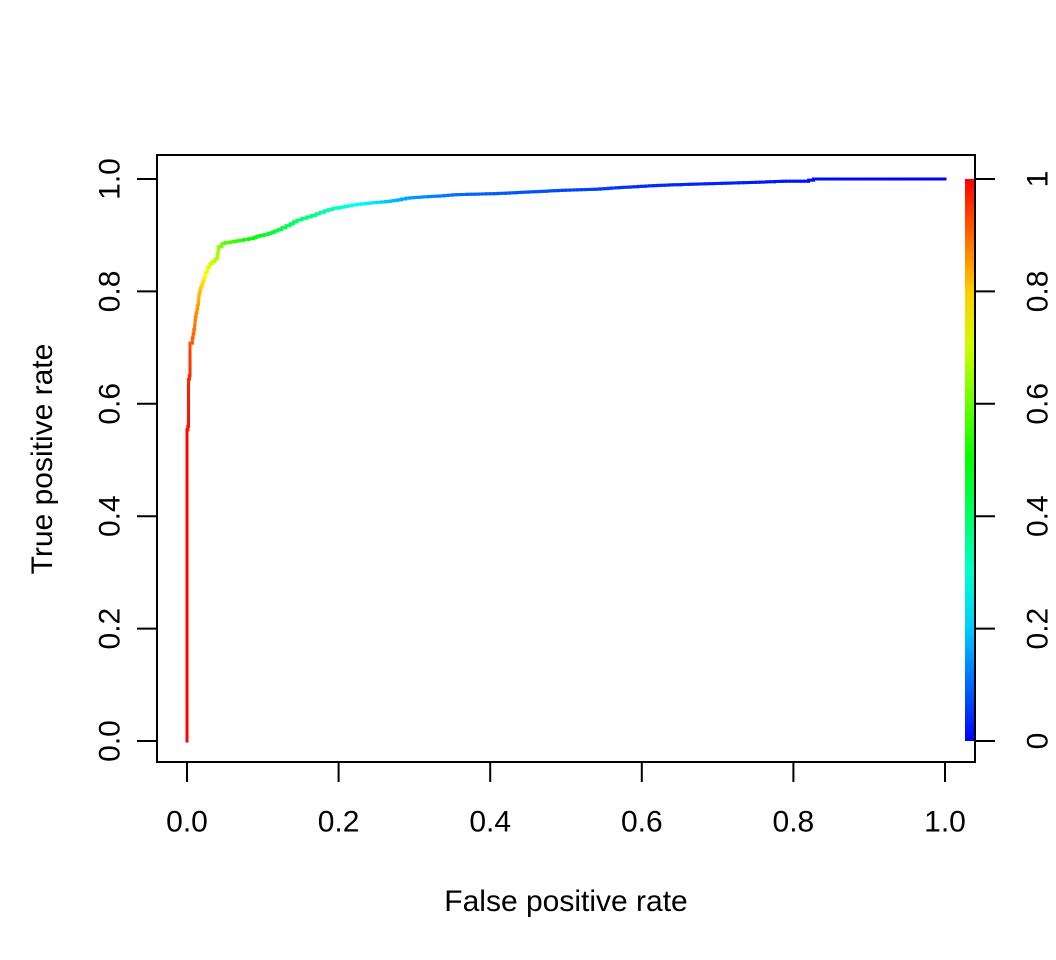  Describe the element at coordinates (110, 292) in the screenshot. I see `y-axis-tick-label: 0.8` at that location.